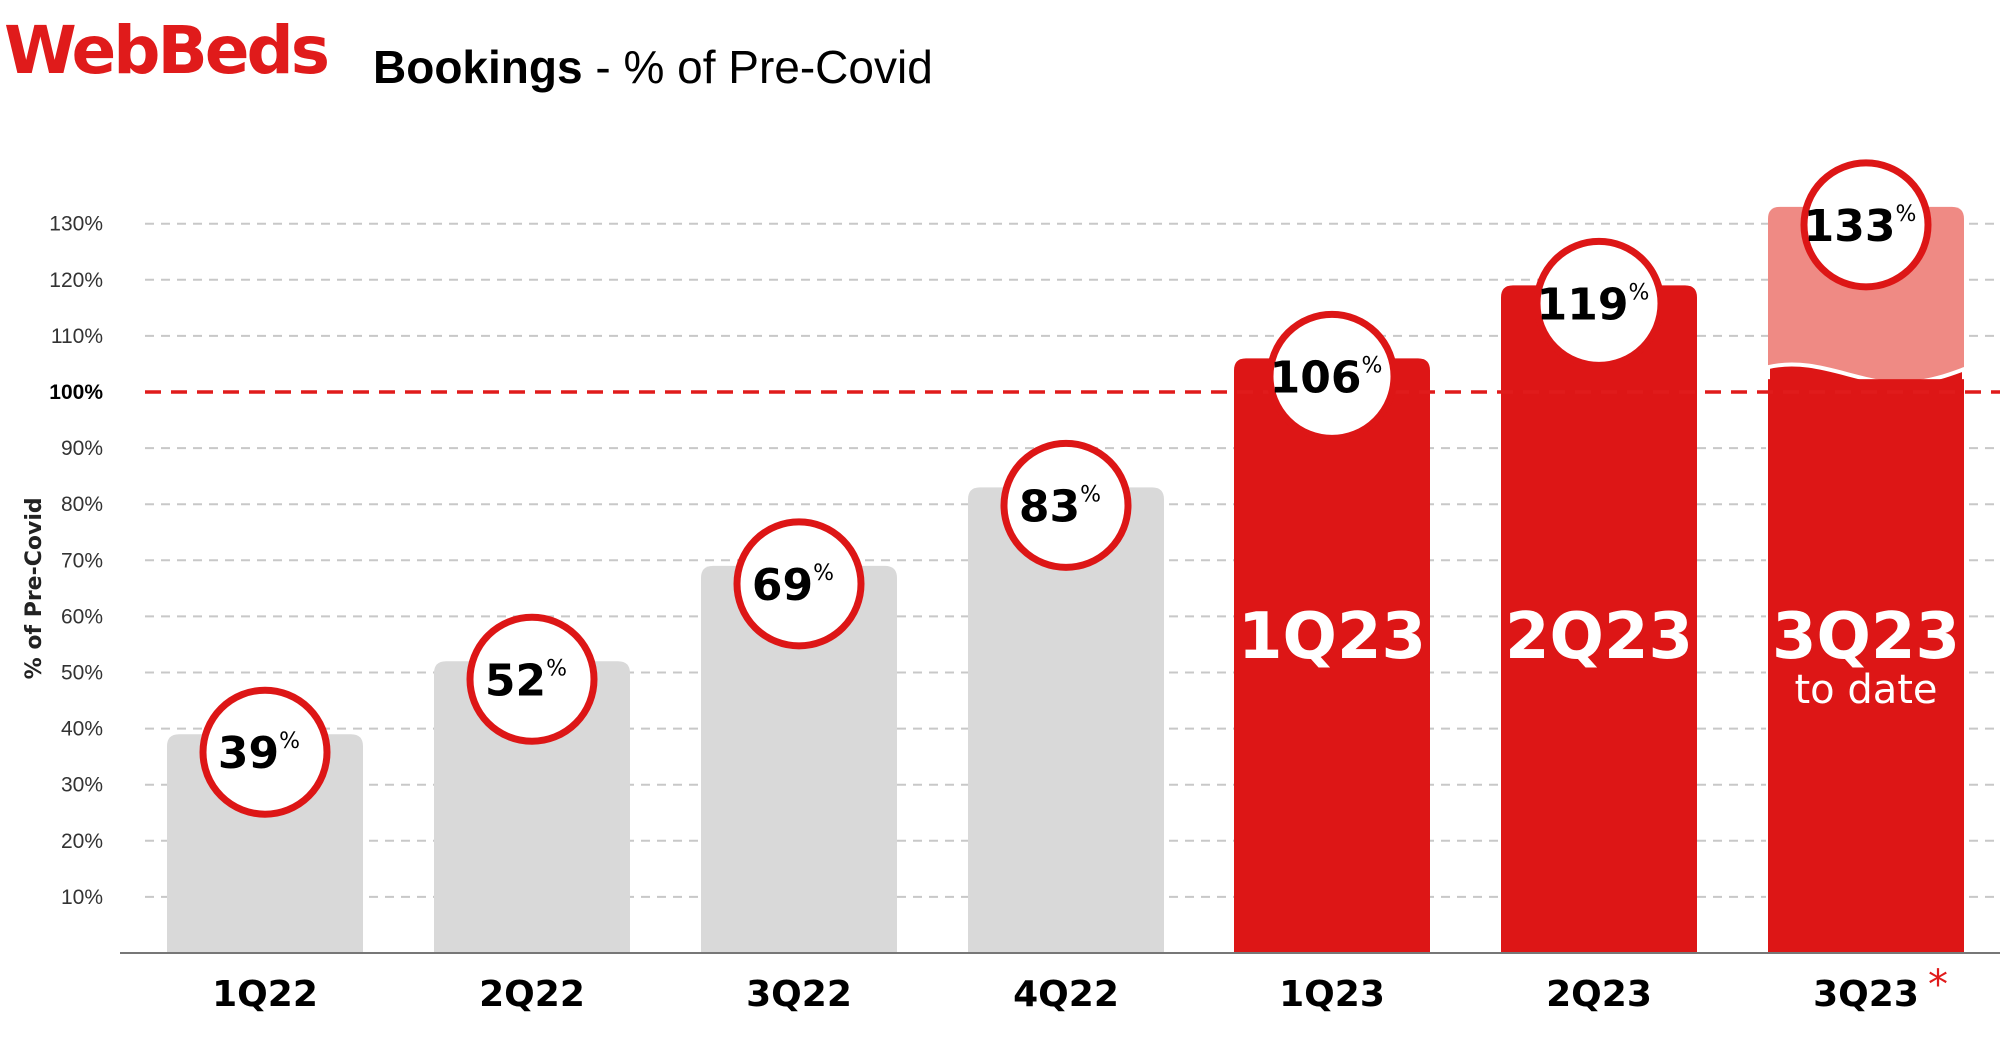 The height and width of the screenshot is (1056, 2000). I want to click on y-tick-label: 110%, so click(77, 336).